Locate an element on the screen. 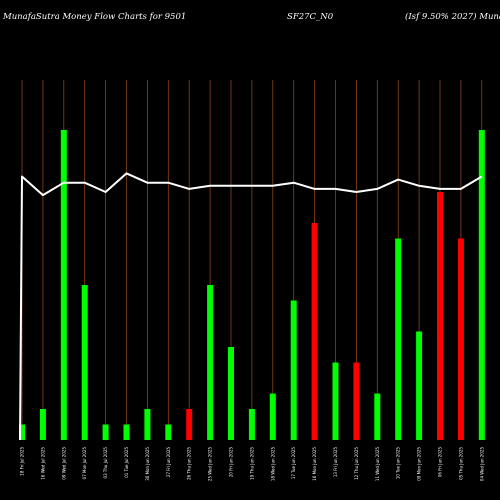 The image size is (500, 500). x-tick-label: 18 Fri Jul 2025 is located at coordinates (22, 461).